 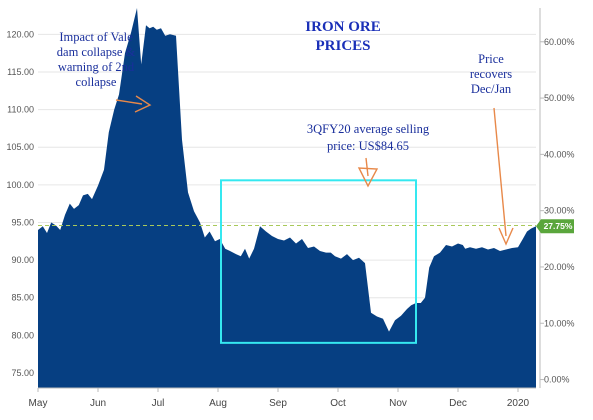 What do you see at coordinates (22, 298) in the screenshot?
I see `y-tick-label: 85.00` at bounding box center [22, 298].